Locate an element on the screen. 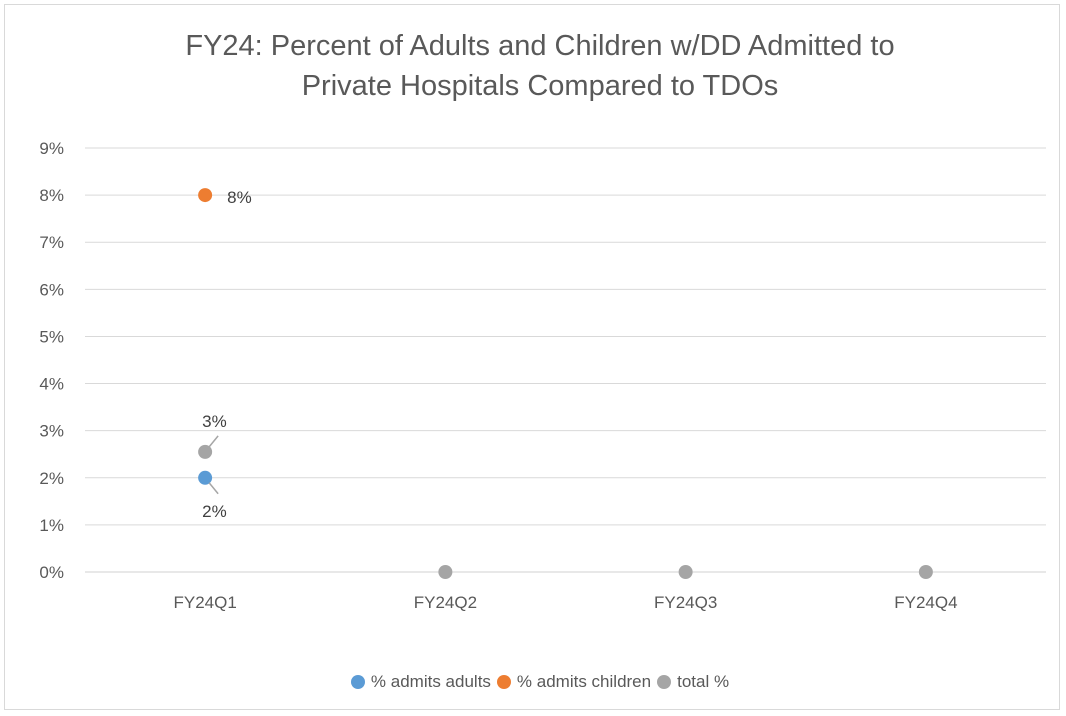  legend-item: % admits adults is located at coordinates (420, 682).